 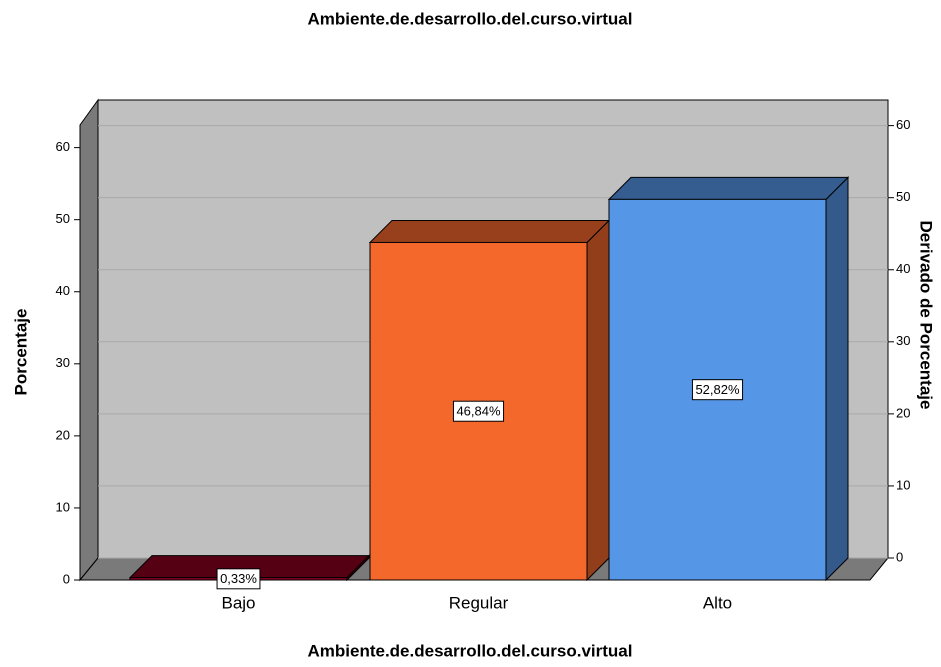 What do you see at coordinates (63, 434) in the screenshot?
I see `y-tick-label: 20` at bounding box center [63, 434].